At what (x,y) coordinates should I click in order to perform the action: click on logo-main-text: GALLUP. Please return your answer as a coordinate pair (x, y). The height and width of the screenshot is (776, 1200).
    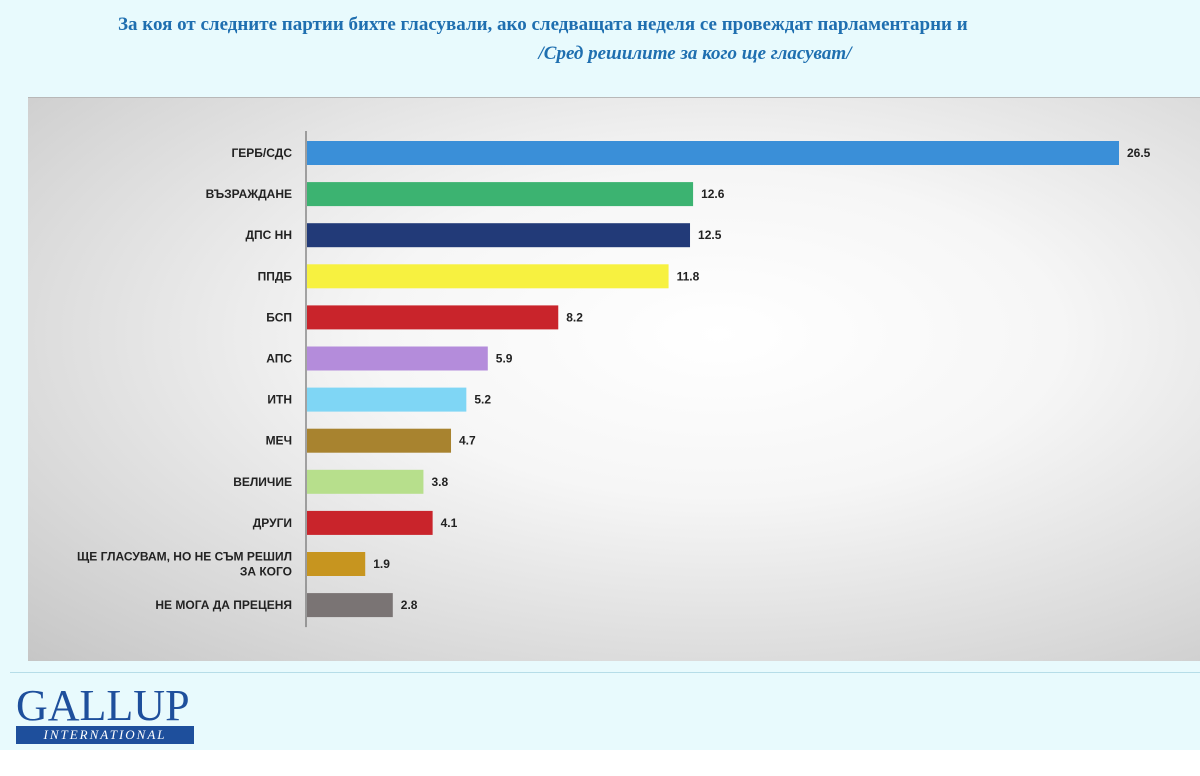
    Looking at the image, I should click on (103, 705).